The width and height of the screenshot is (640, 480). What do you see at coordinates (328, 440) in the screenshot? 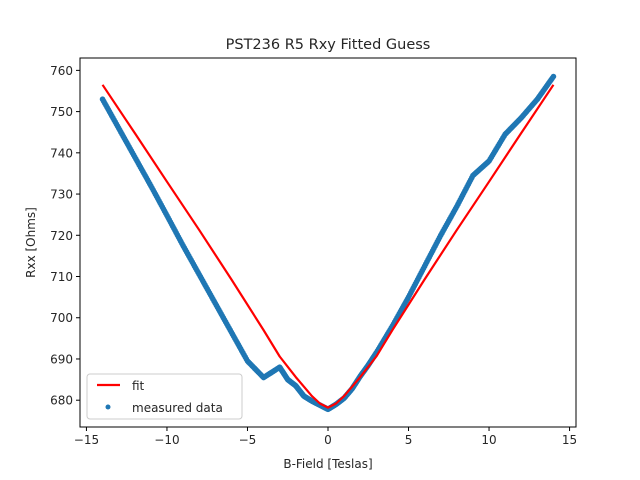
I see `x-tick-label: 0` at bounding box center [328, 440].